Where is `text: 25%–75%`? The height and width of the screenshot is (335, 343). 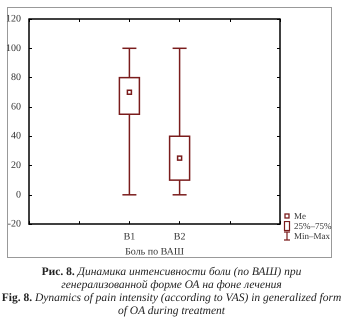
text: 25%–75% is located at coordinates (313, 226).